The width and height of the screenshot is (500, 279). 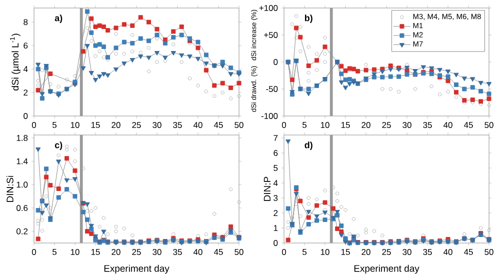 I want to click on y-tick-label: 8, so click(x=26, y=22).